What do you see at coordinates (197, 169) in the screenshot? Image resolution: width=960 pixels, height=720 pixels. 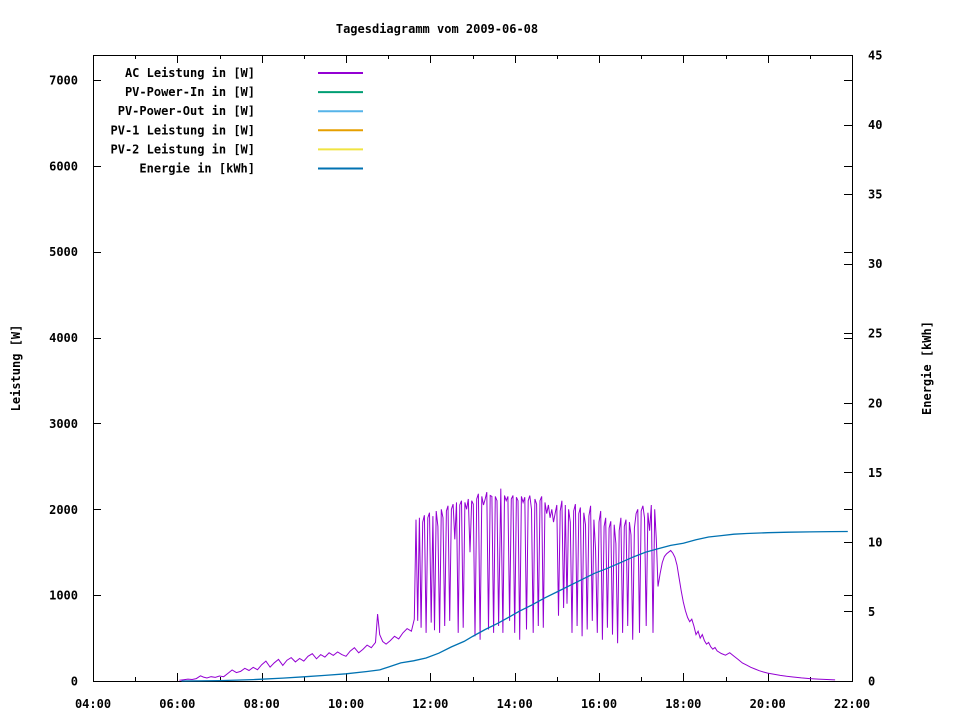 I see `legend-label: Energie in [kWh]` at bounding box center [197, 169].